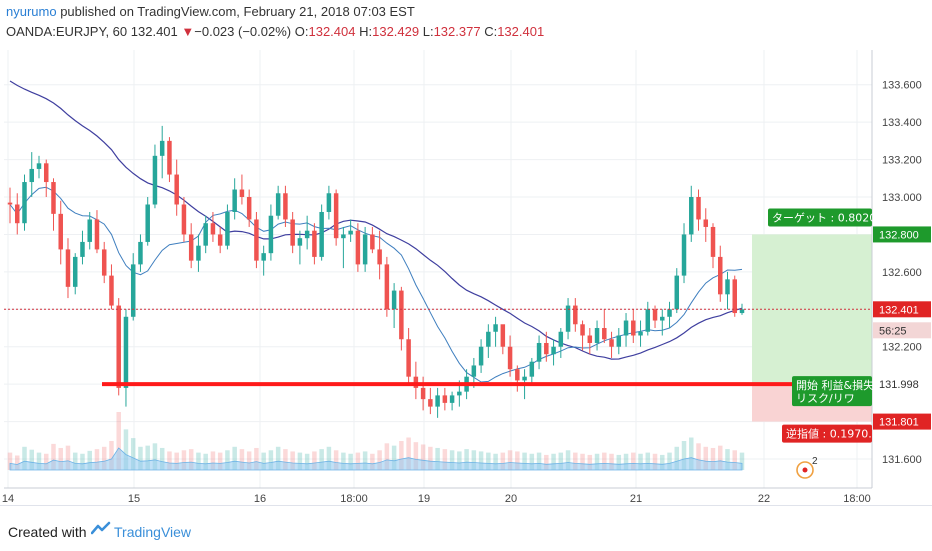 This screenshot has height=551, width=932. What do you see at coordinates (438, 347) in the screenshot?
I see `price-lines` at bounding box center [438, 347].